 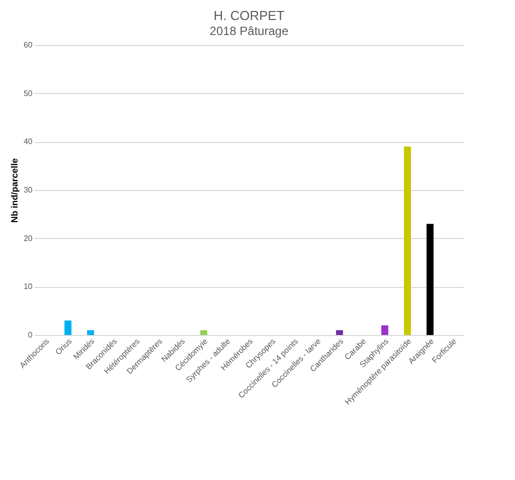 I want to click on chart-subtitle: 2018 Pâturage, so click(x=249, y=31).